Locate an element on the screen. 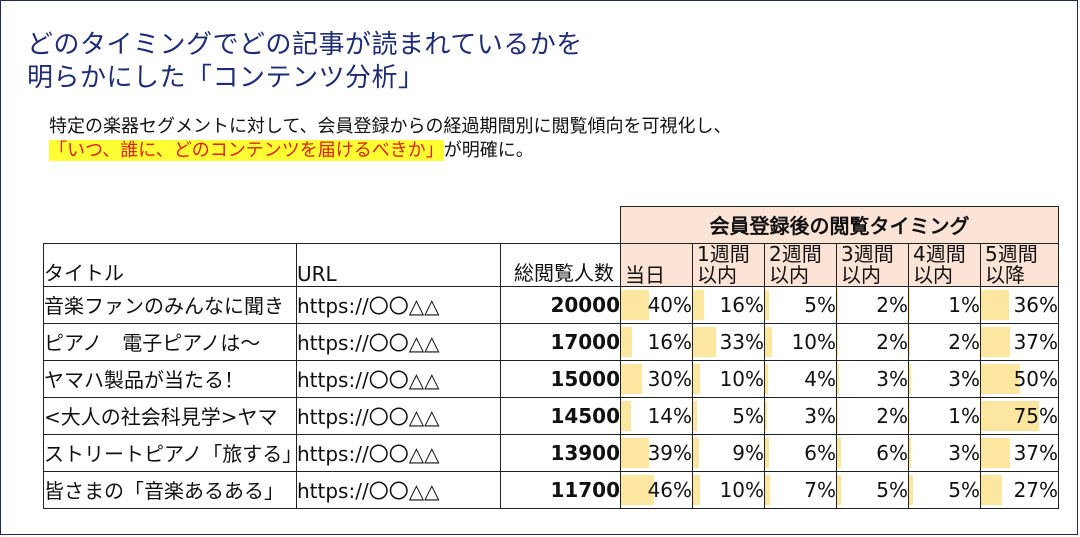  row-pct-cell: 16% is located at coordinates (657, 341).